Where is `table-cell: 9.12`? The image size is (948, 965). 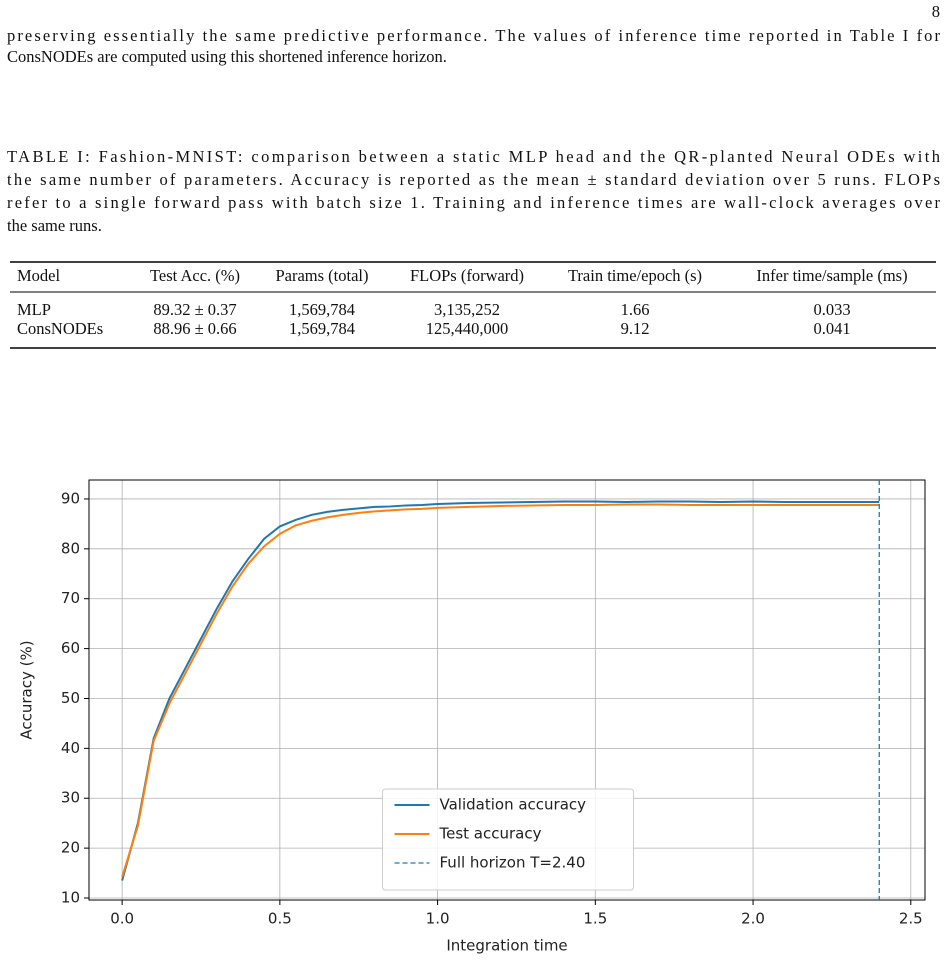
table-cell: 9.12 is located at coordinates (635, 328).